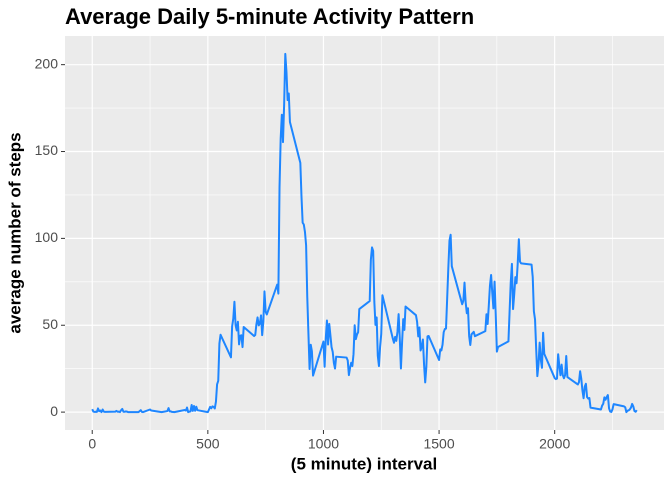 The height and width of the screenshot is (480, 672). What do you see at coordinates (438, 444) in the screenshot?
I see `x-tick-label: 1500` at bounding box center [438, 444].